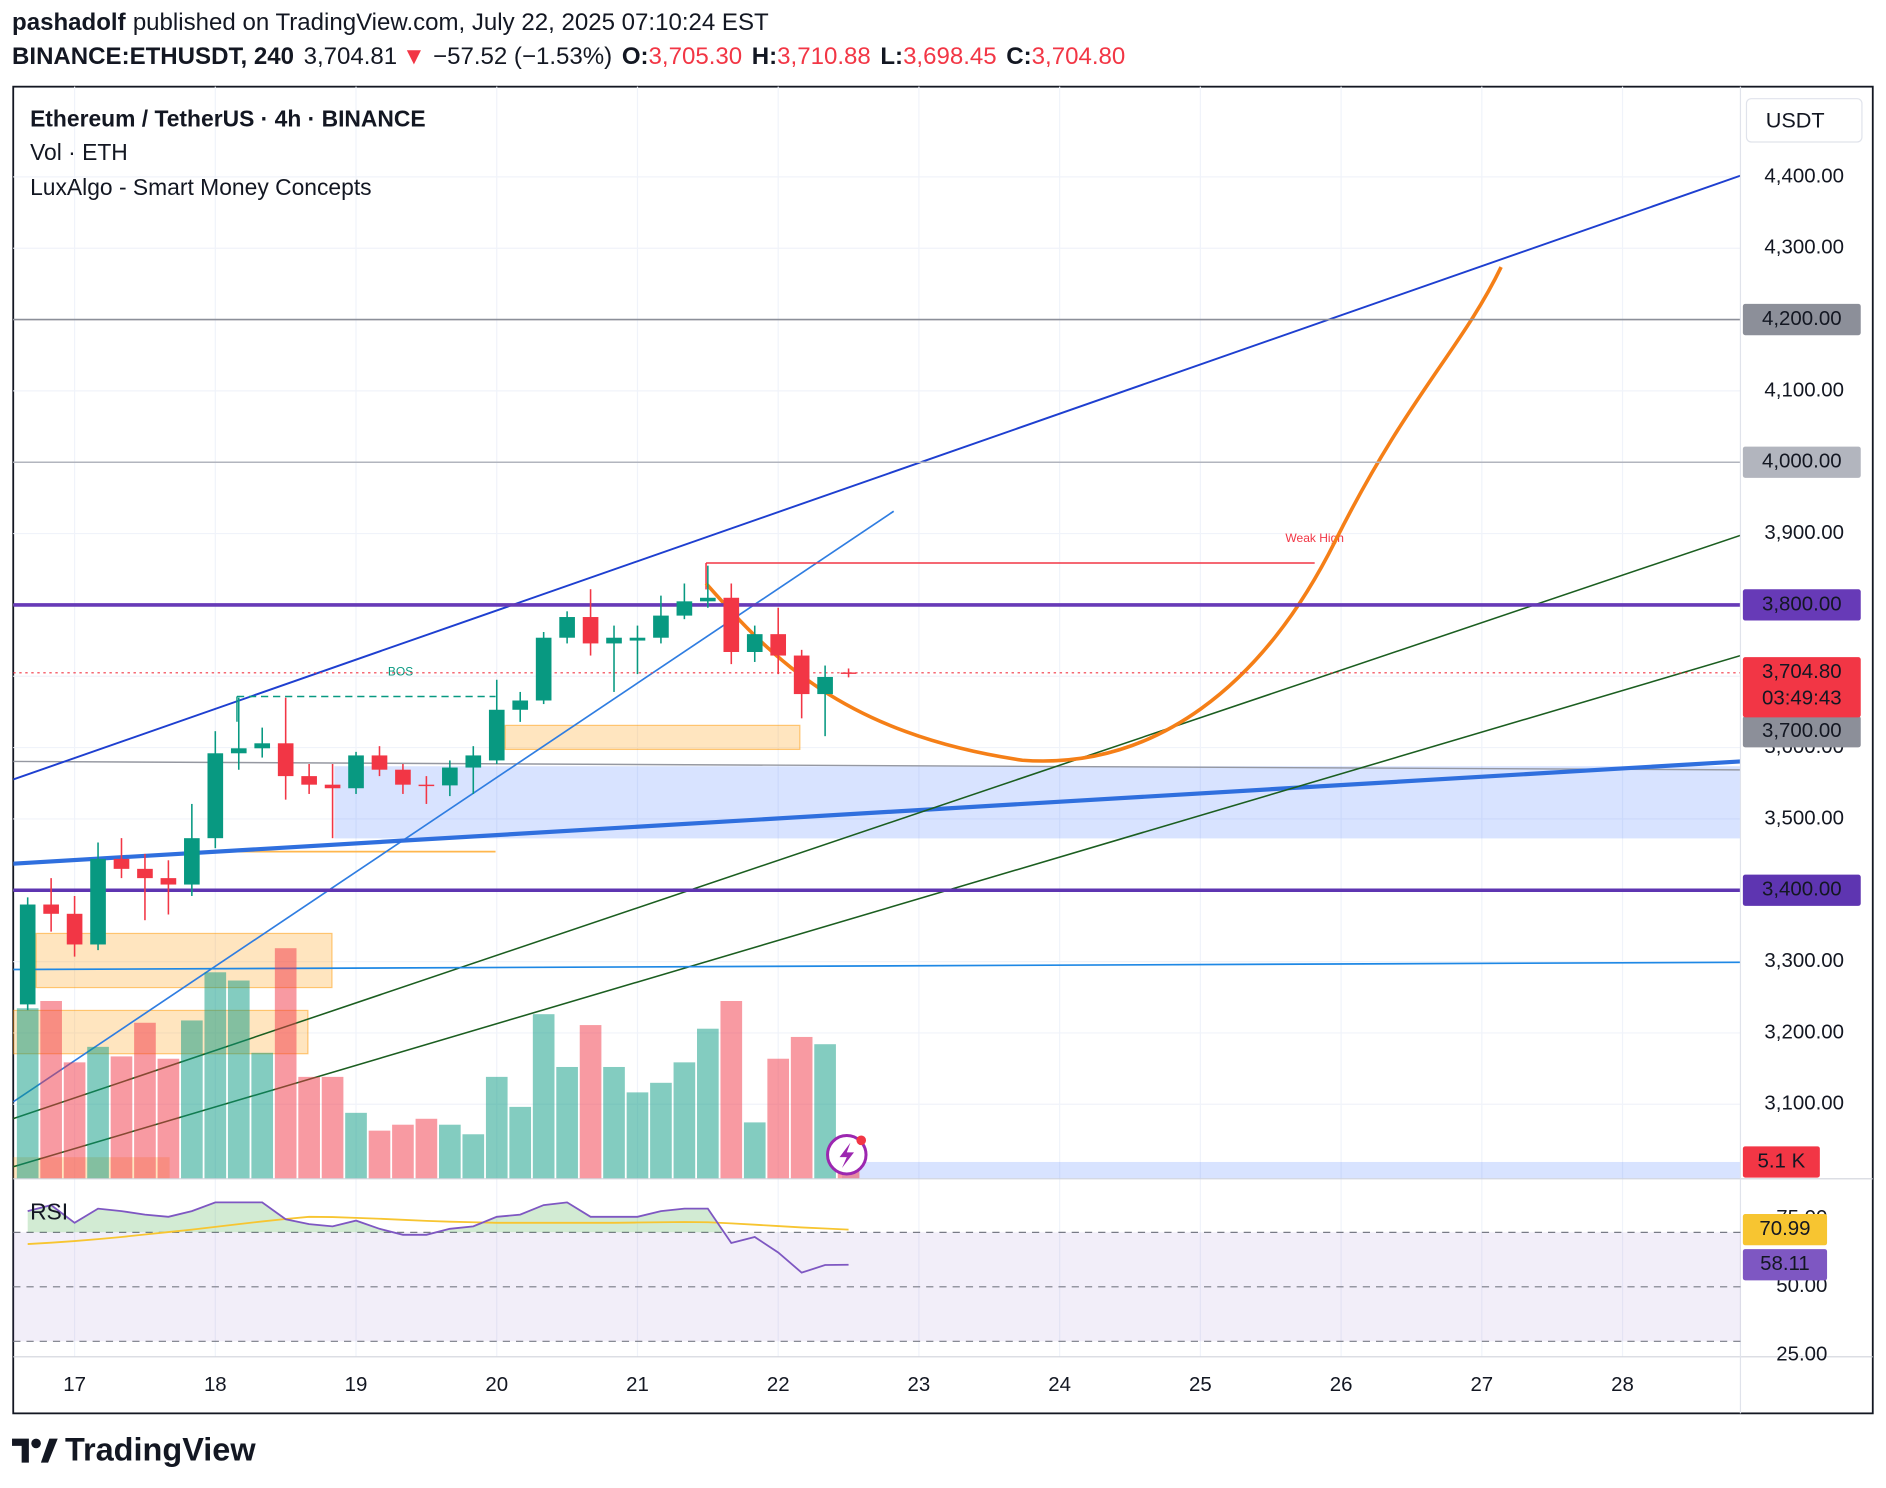 The height and width of the screenshot is (1488, 1886). What do you see at coordinates (1622, 1384) in the screenshot?
I see `x-tick-label: 28` at bounding box center [1622, 1384].